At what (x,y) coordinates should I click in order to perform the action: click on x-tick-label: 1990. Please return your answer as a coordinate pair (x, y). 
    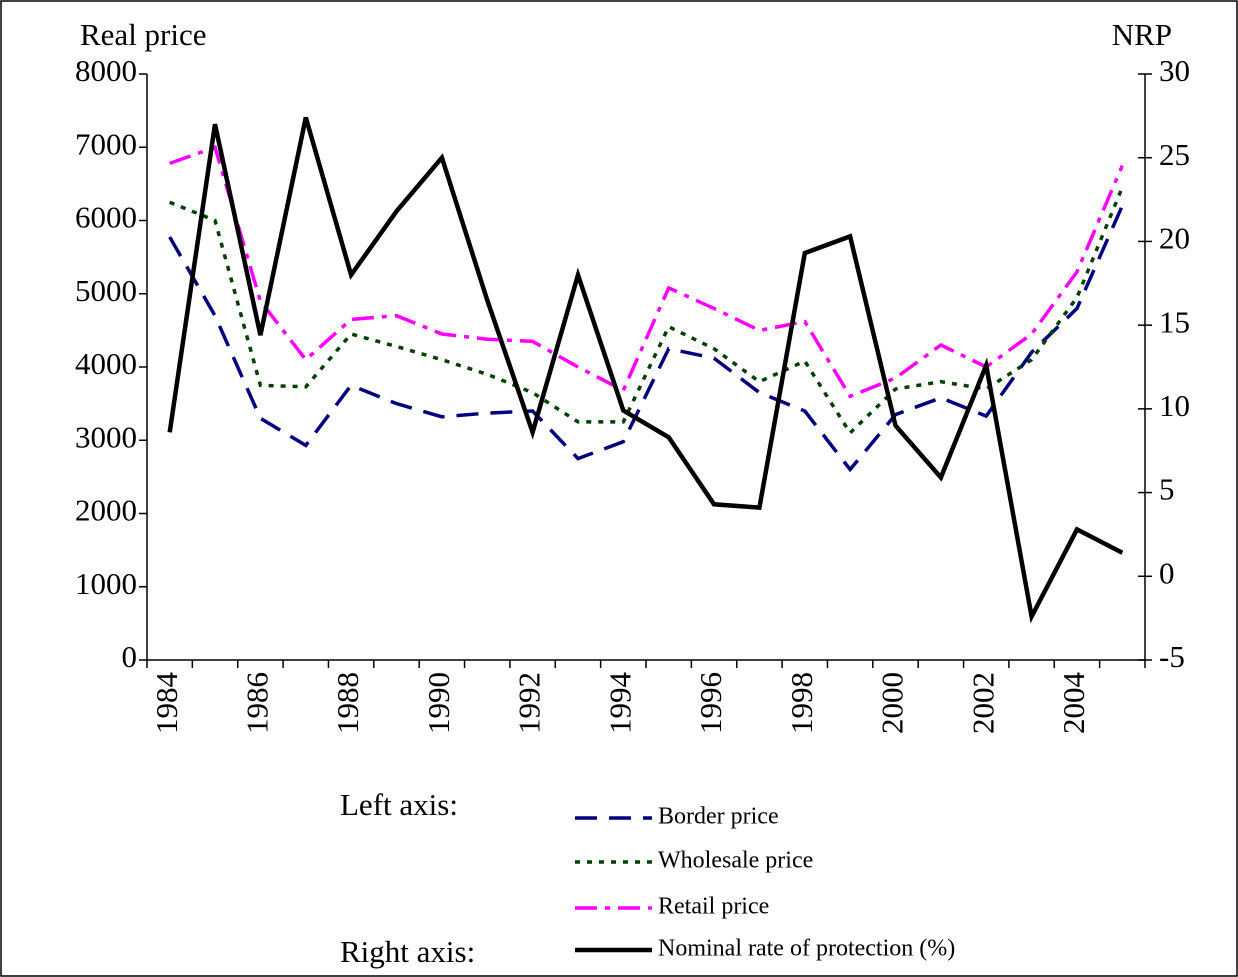
    Looking at the image, I should click on (438, 703).